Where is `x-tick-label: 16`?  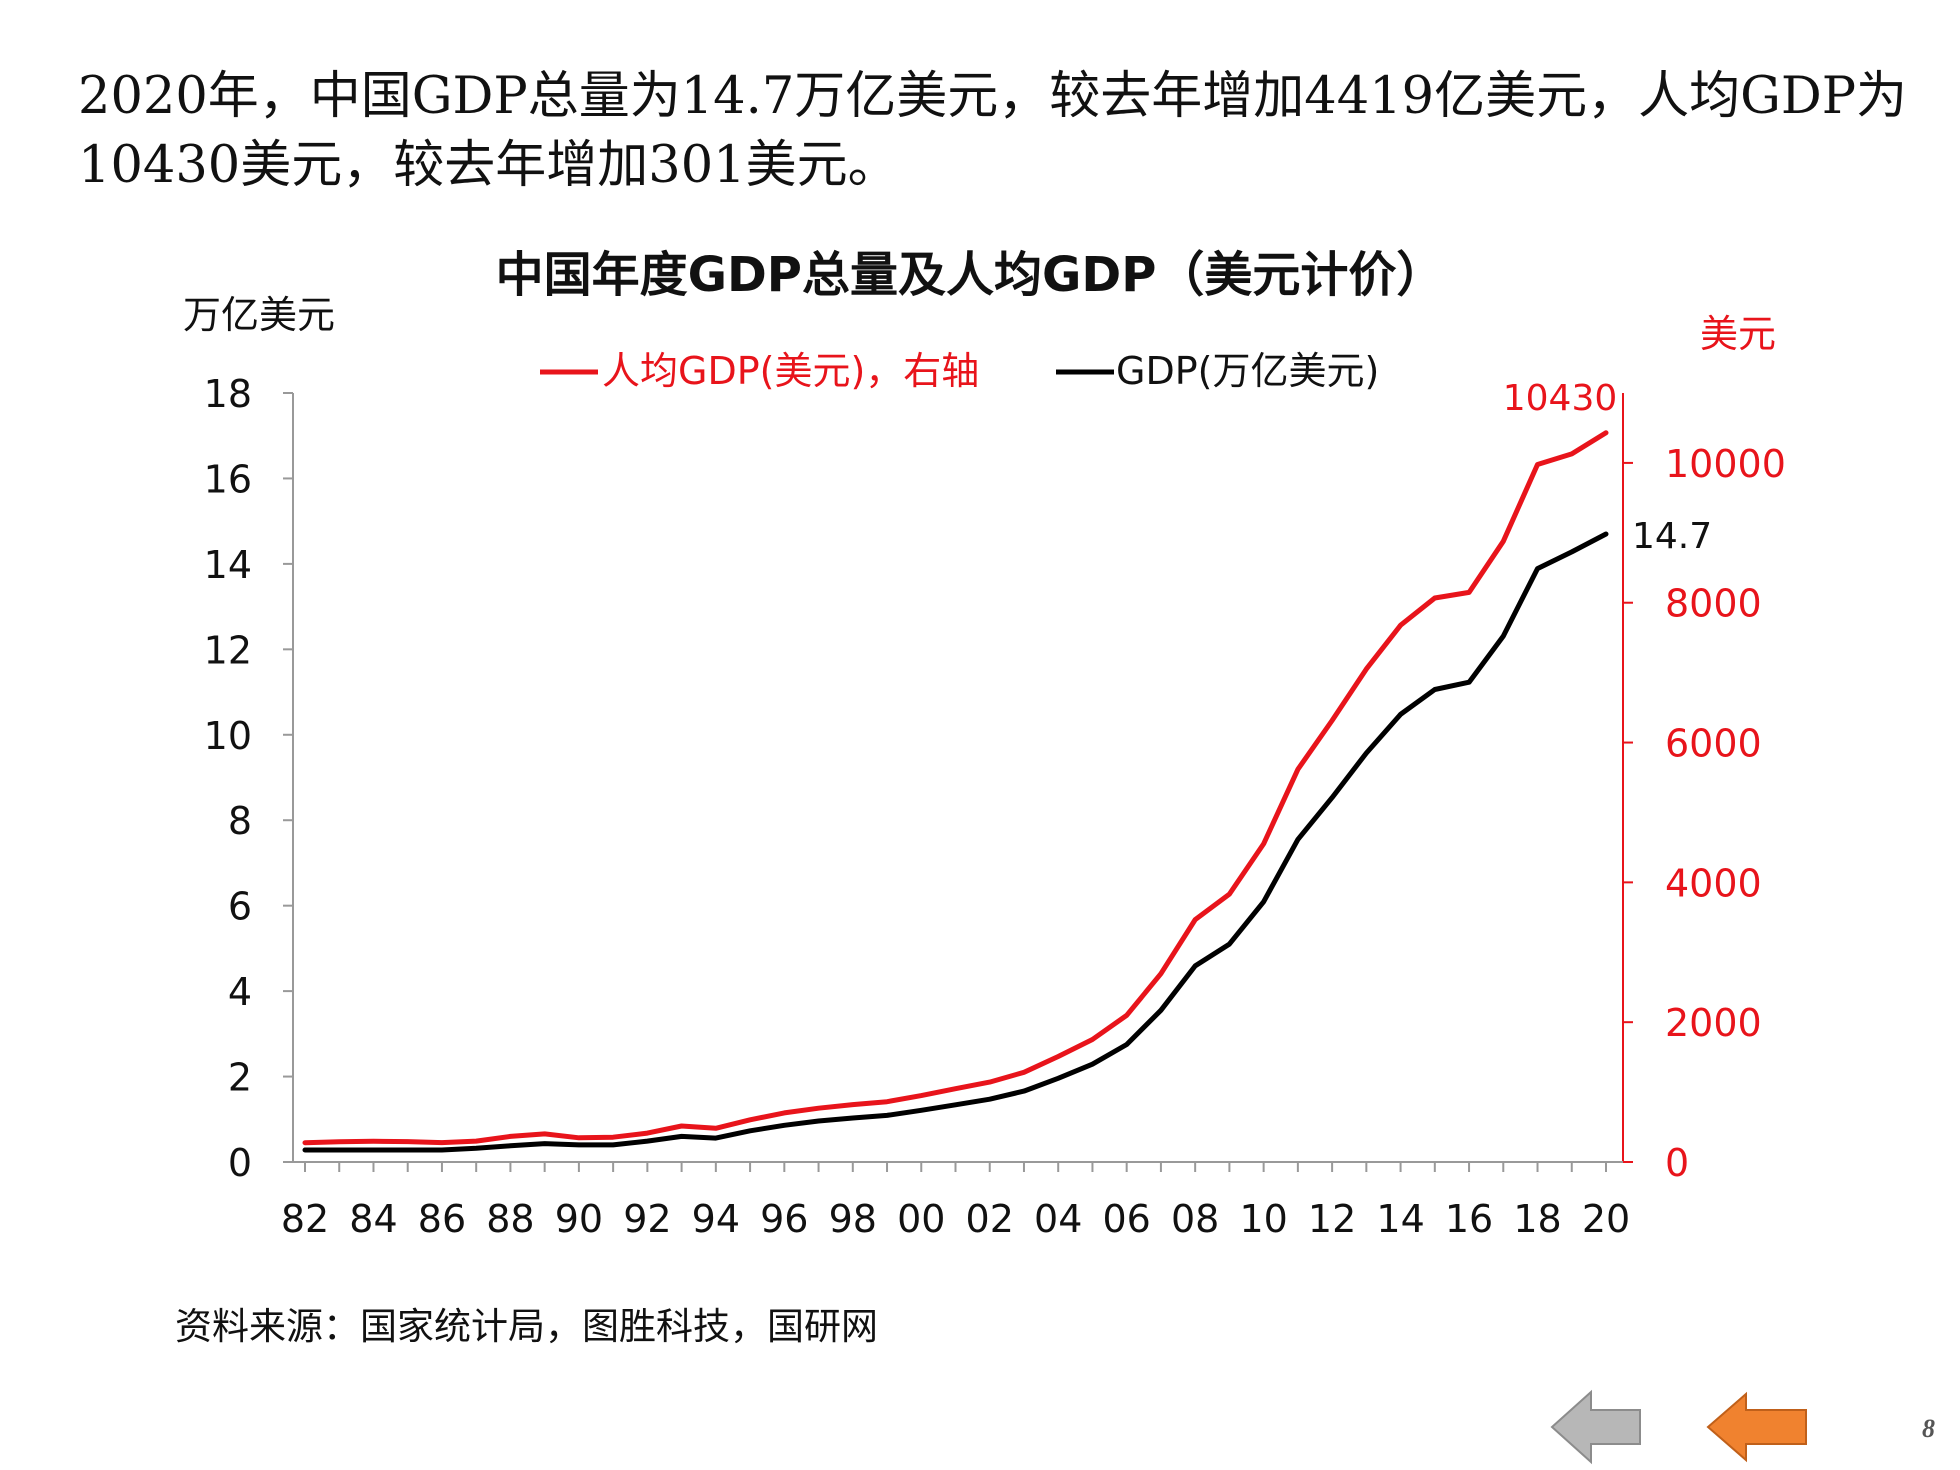
x-tick-label: 16 is located at coordinates (1469, 1219).